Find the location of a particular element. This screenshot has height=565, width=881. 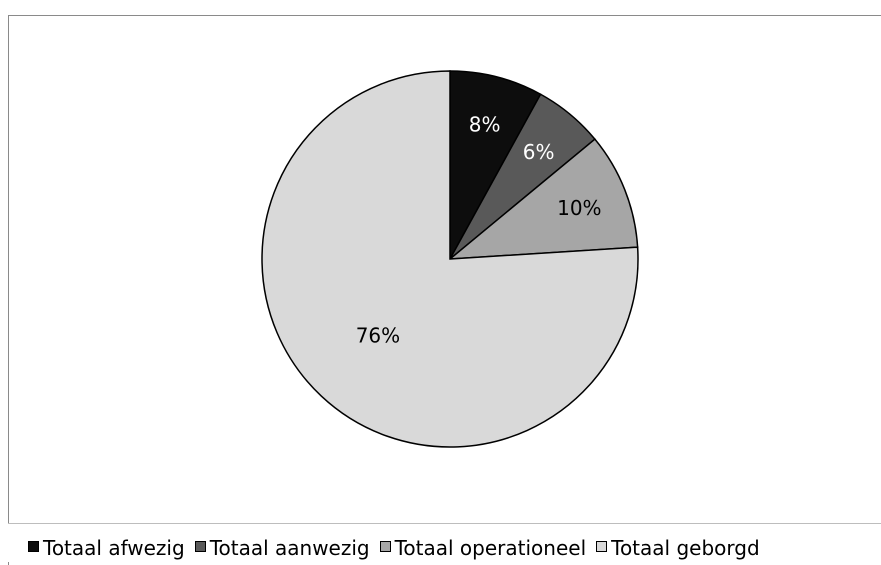

legend-item-totaal-afwezig: Totaal afwezig is located at coordinates (106, 548).